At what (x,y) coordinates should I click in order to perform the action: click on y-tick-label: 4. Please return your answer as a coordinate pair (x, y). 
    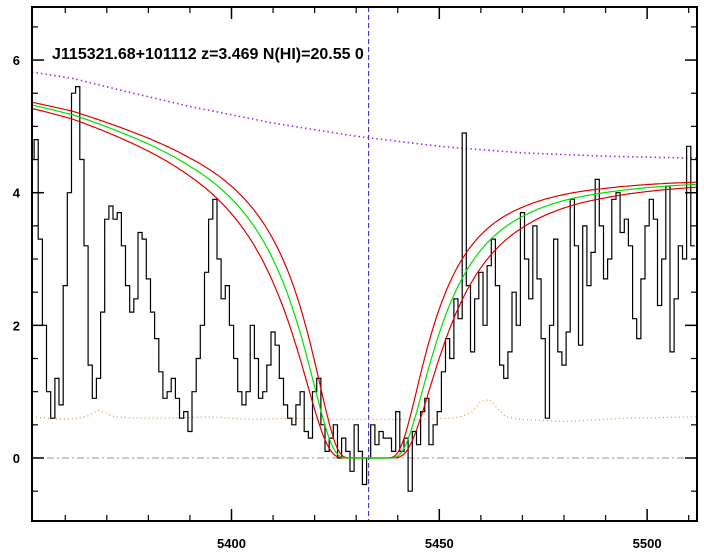
    Looking at the image, I should click on (17, 193).